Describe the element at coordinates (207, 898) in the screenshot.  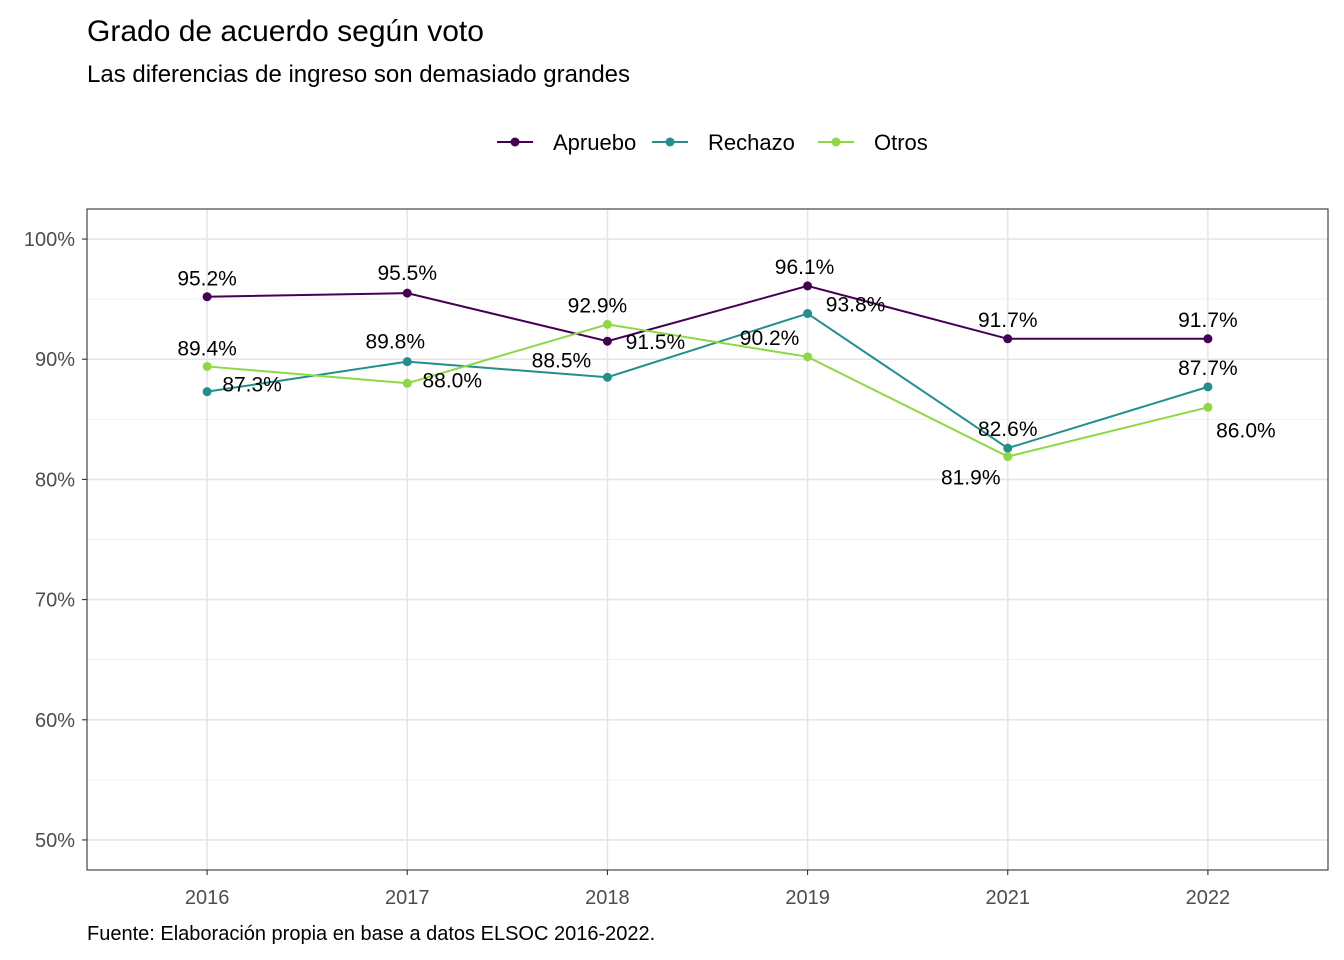
I see `x-tick-label: 2016` at that location.